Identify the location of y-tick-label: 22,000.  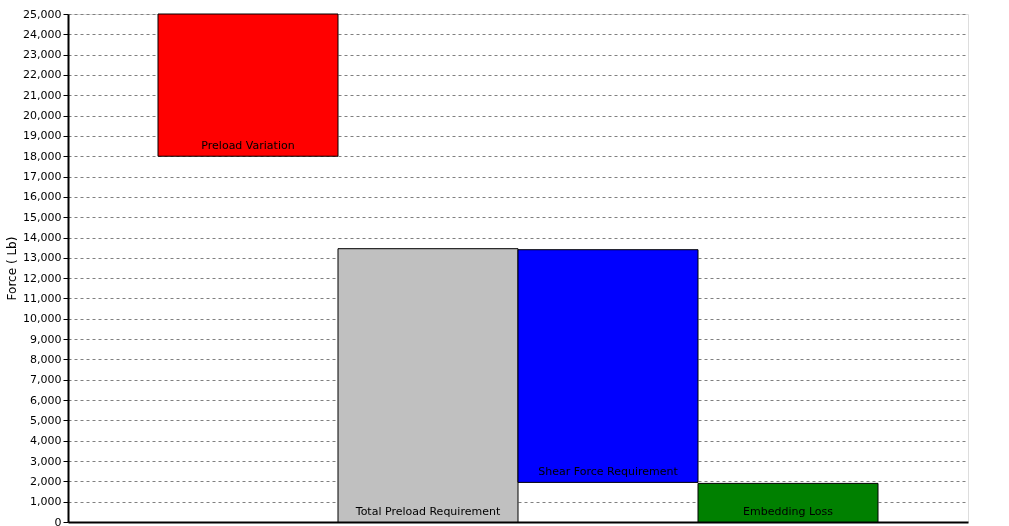
(42, 75).